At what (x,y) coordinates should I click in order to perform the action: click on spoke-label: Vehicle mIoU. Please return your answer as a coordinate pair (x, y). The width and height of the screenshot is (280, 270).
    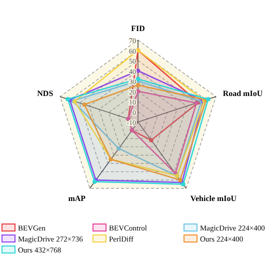
    Looking at the image, I should click on (213, 199).